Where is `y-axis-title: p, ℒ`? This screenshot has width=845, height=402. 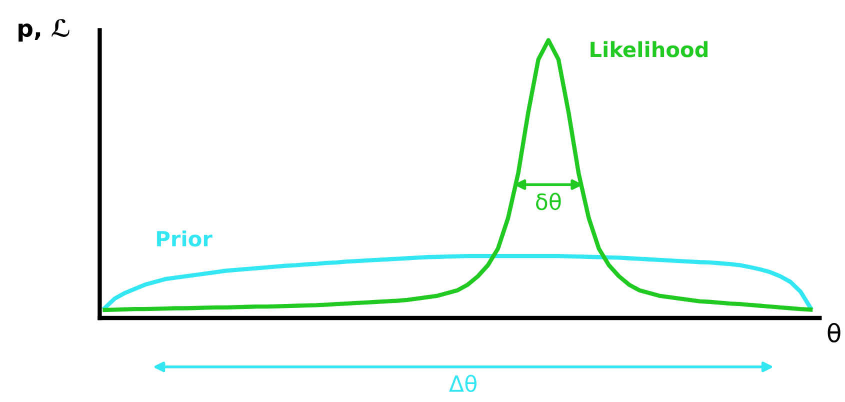 y-axis-title: p, ℒ is located at coordinates (44, 30).